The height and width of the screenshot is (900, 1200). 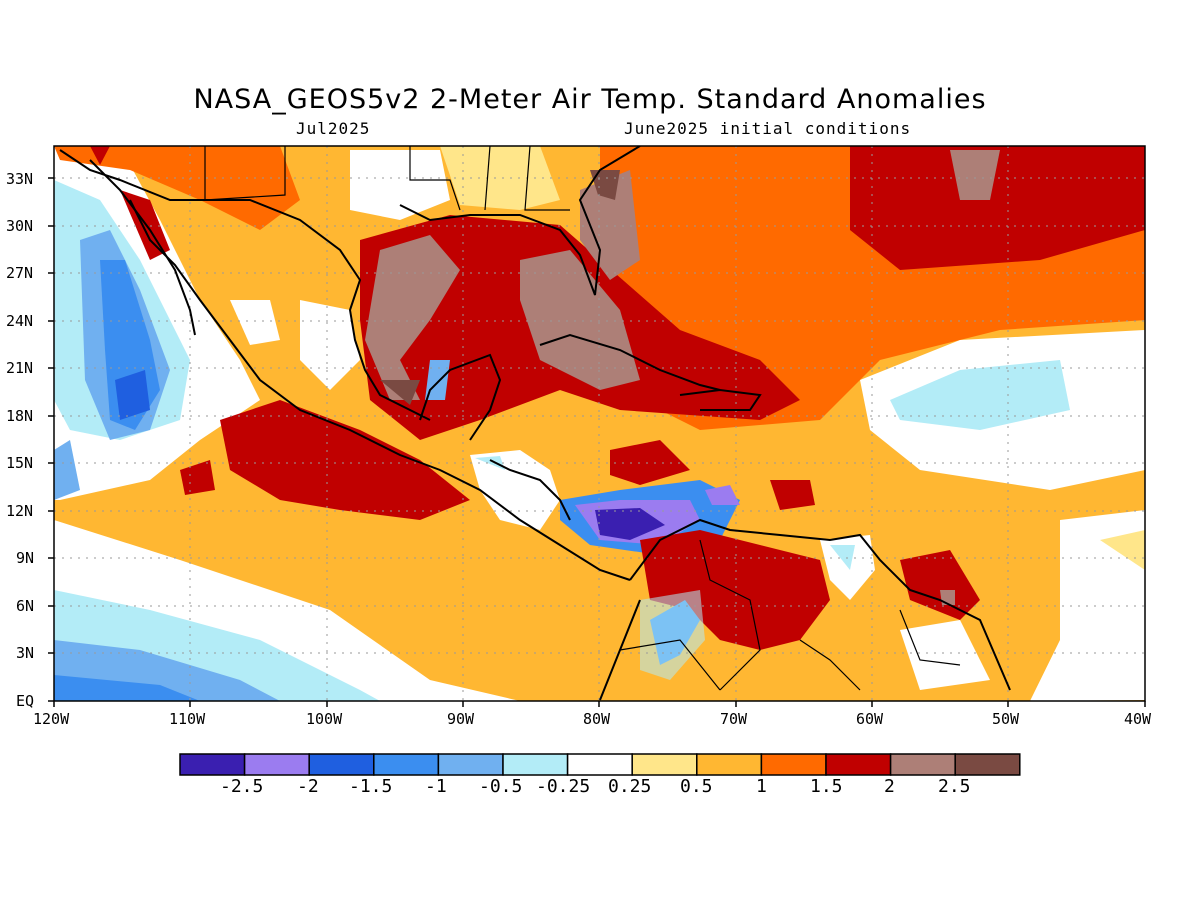 I want to click on colorbar, so click(x=600, y=764).